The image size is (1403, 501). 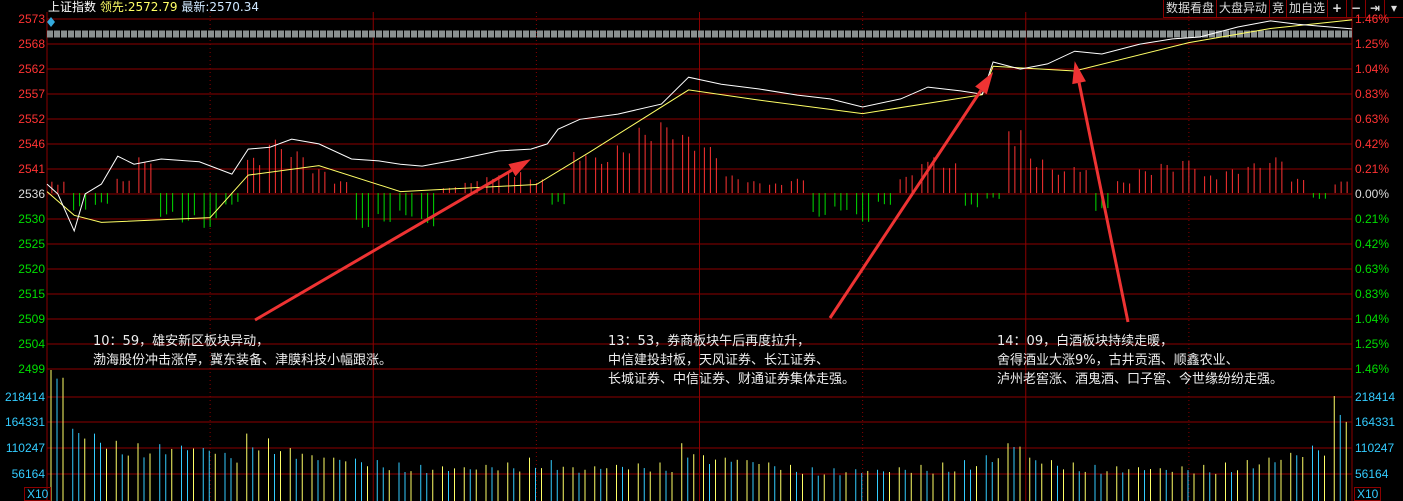 I want to click on plus-icon: +, so click(x=1336, y=8).